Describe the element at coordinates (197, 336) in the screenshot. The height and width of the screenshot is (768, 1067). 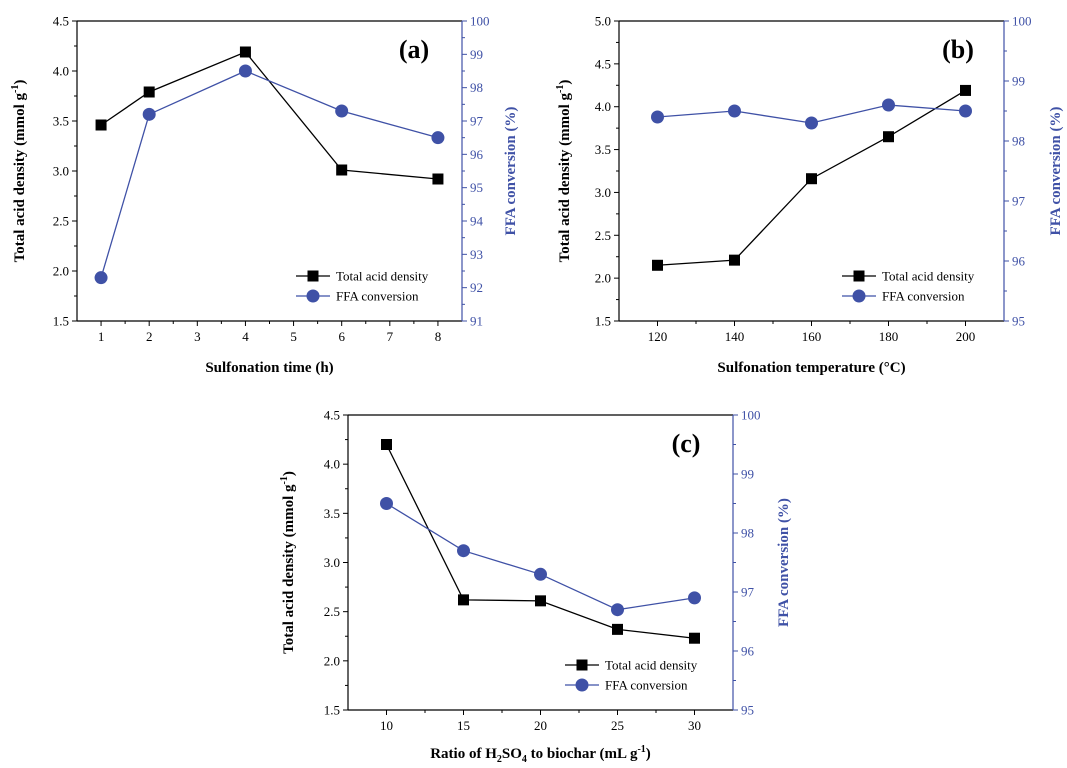
I see `x-tick-label: 3` at that location.